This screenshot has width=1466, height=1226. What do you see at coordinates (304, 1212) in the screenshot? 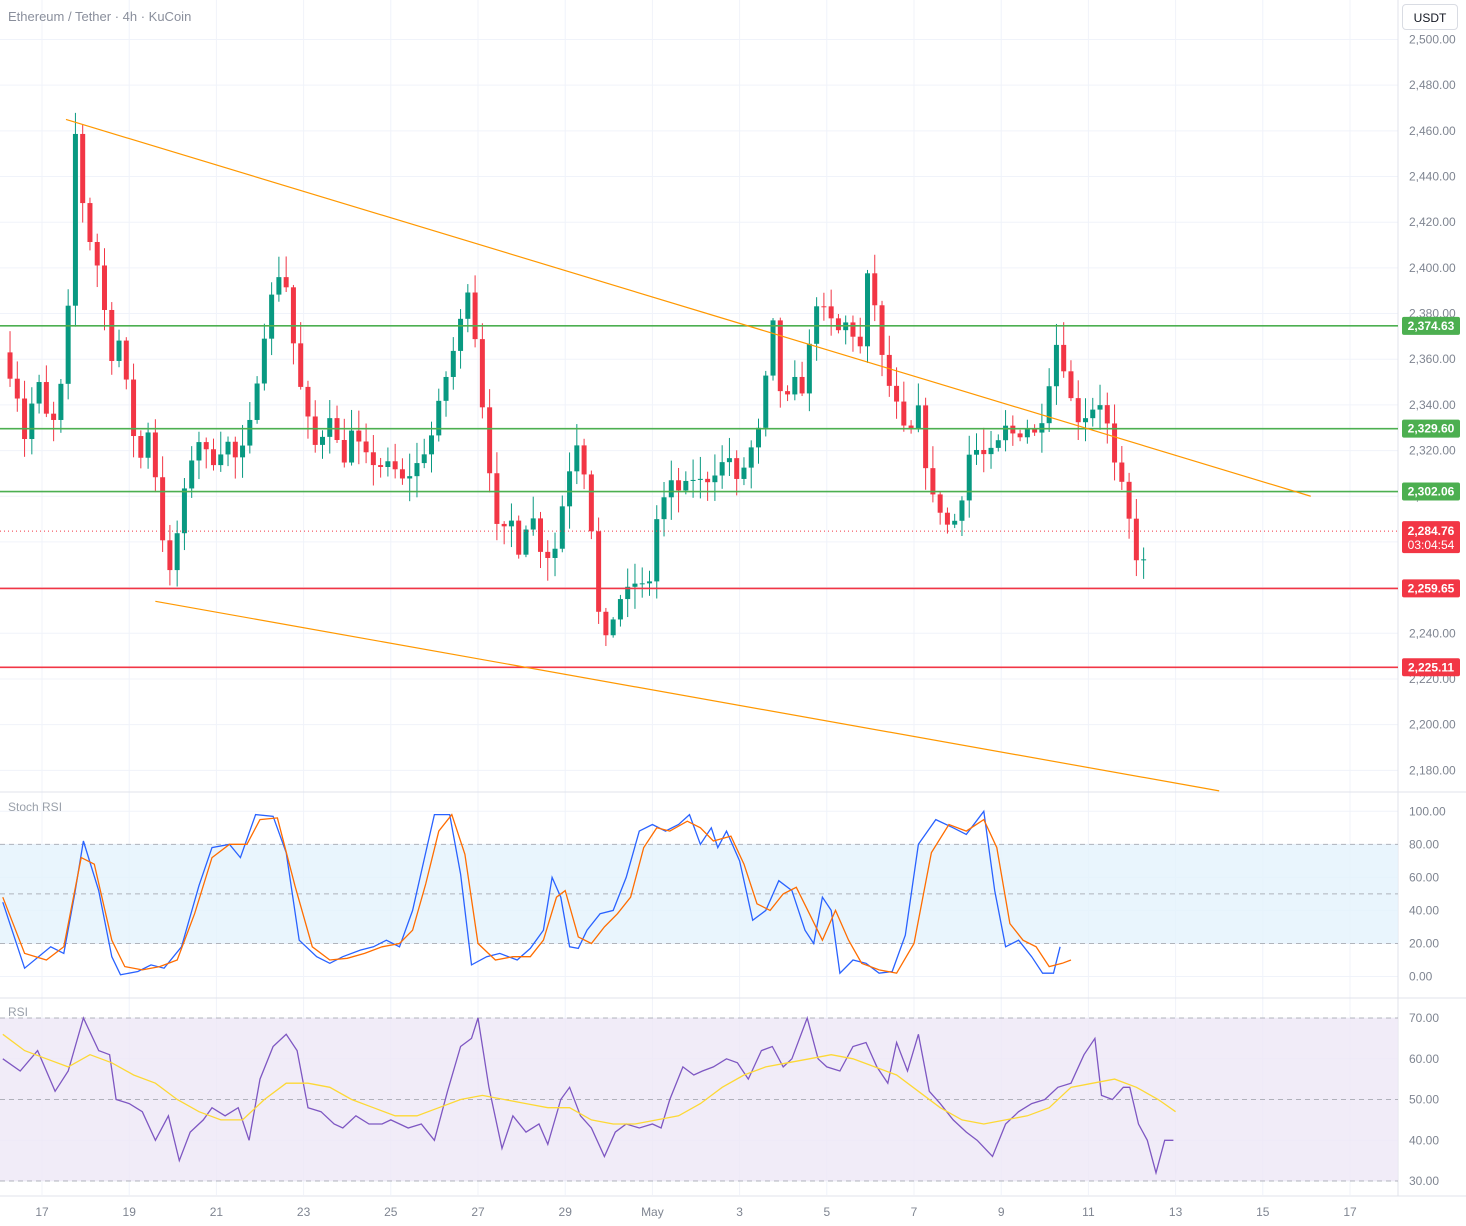
I see `x-tick-label: 23` at bounding box center [304, 1212].